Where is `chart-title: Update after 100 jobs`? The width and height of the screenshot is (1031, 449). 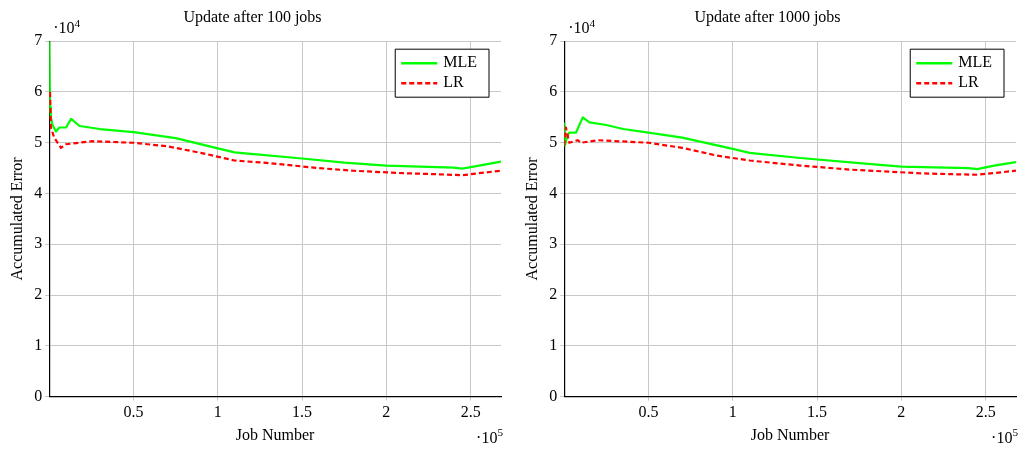
chart-title: Update after 100 jobs is located at coordinates (252, 16).